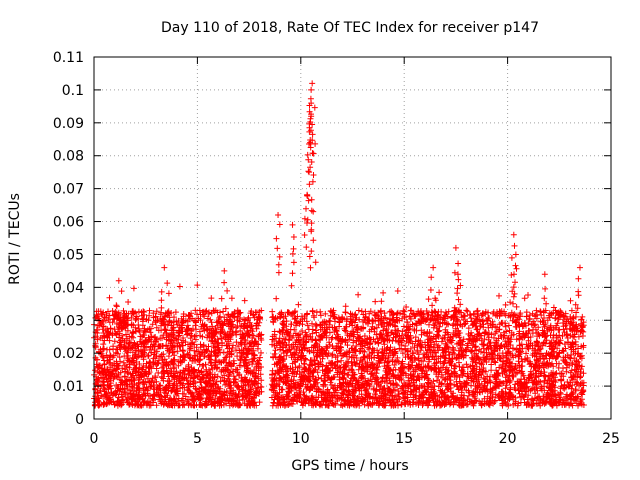  Describe the element at coordinates (68, 255) in the screenshot. I see `y-tick-label: 0.05` at that location.